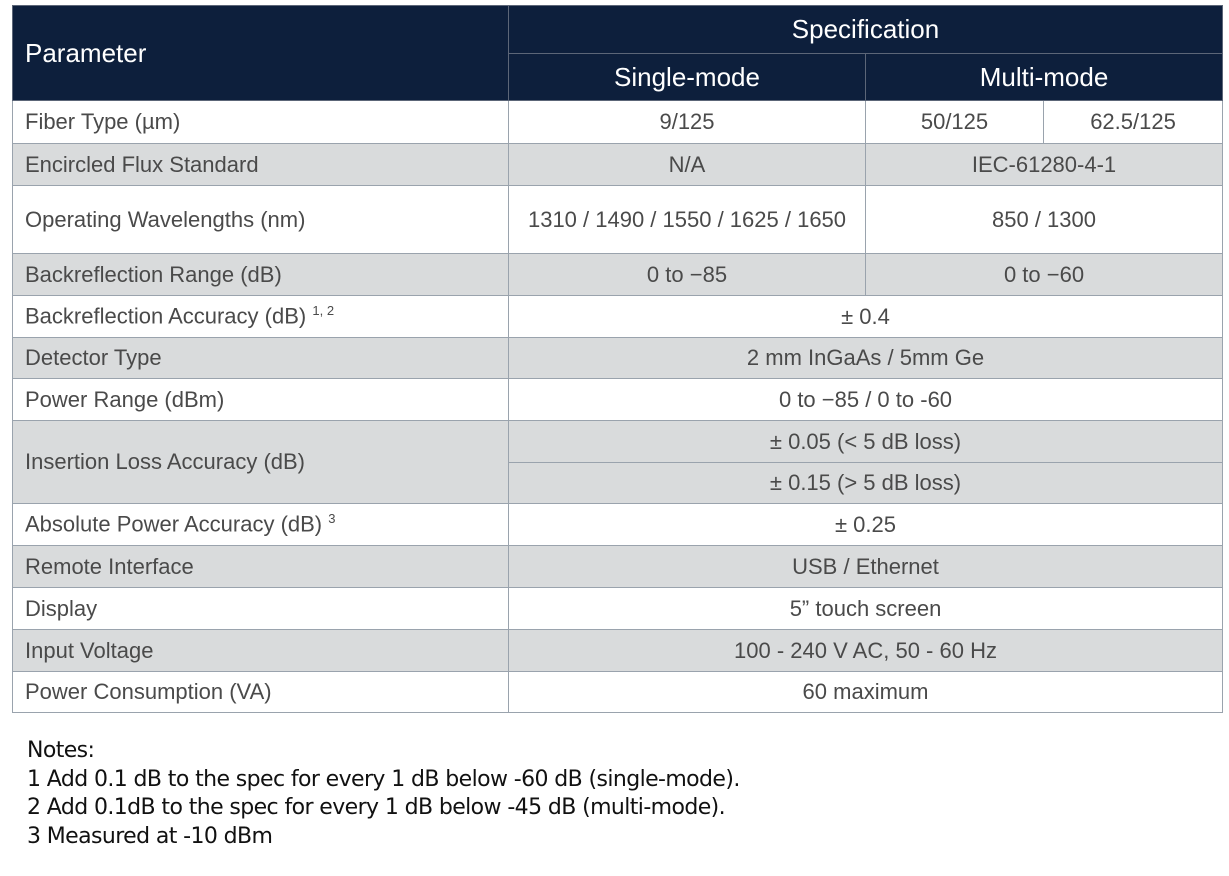 The image size is (1229, 876). I want to click on header-parameter: Parameter, so click(260, 53).